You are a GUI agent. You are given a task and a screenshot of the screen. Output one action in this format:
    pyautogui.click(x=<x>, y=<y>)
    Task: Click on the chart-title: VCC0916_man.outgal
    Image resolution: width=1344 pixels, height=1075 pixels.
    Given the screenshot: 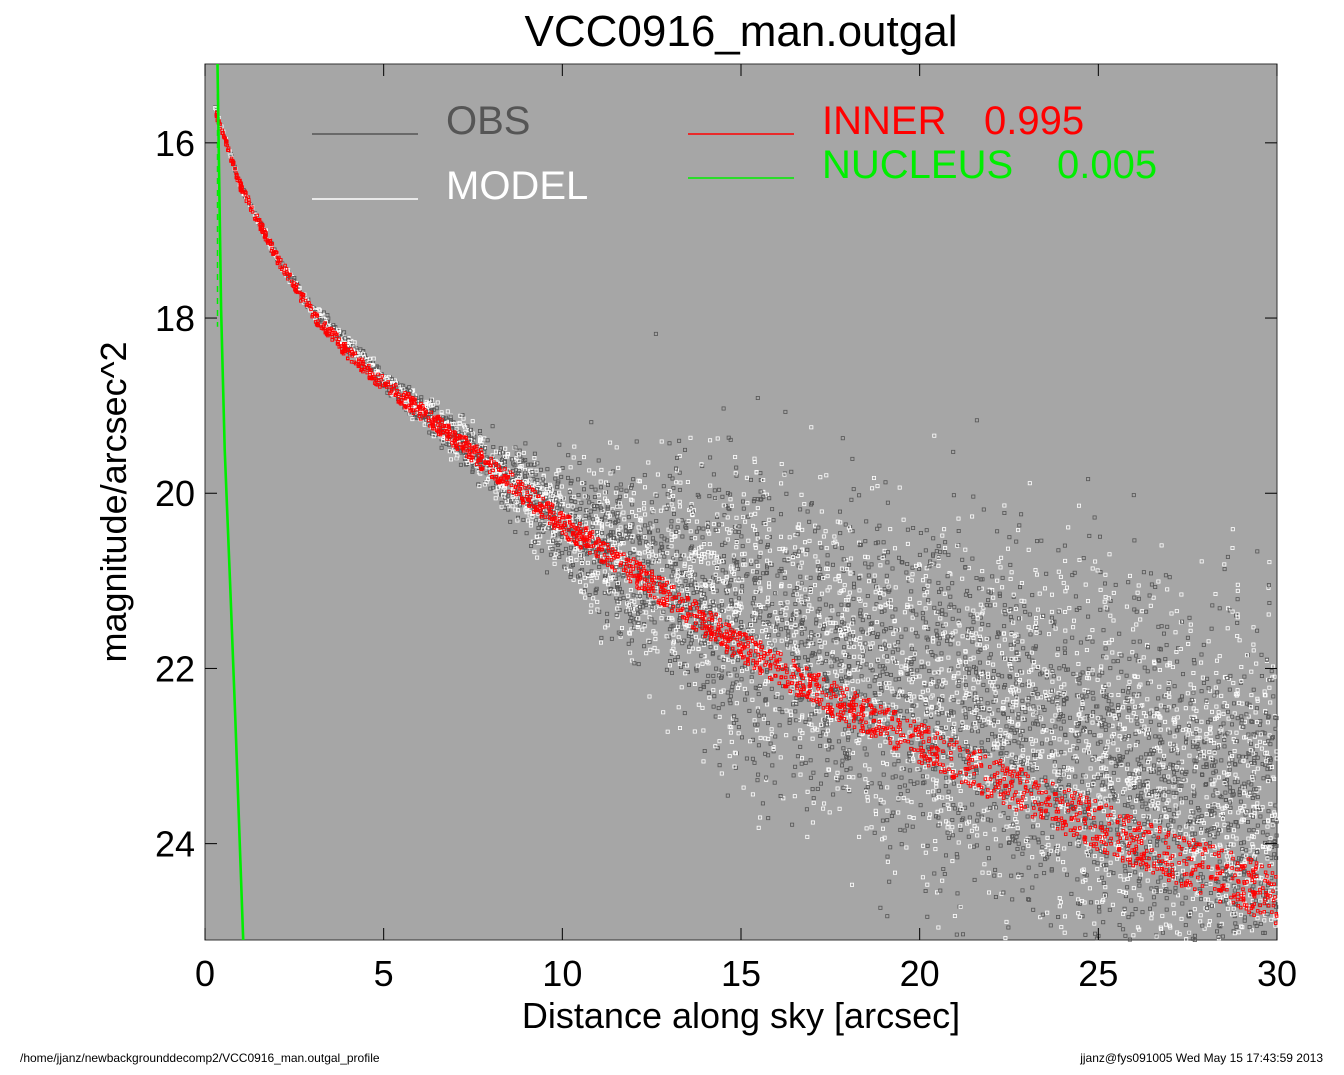 What is the action you would take?
    pyautogui.click(x=741, y=31)
    